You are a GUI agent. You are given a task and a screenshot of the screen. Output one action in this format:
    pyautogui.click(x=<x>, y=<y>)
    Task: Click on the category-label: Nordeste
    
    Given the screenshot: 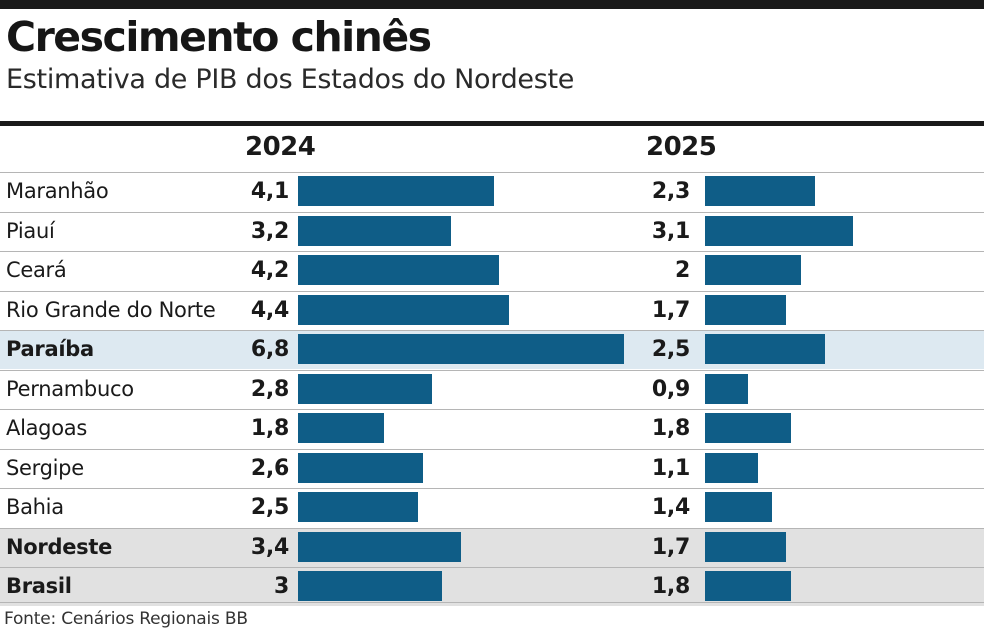 What is the action you would take?
    pyautogui.click(x=59, y=546)
    